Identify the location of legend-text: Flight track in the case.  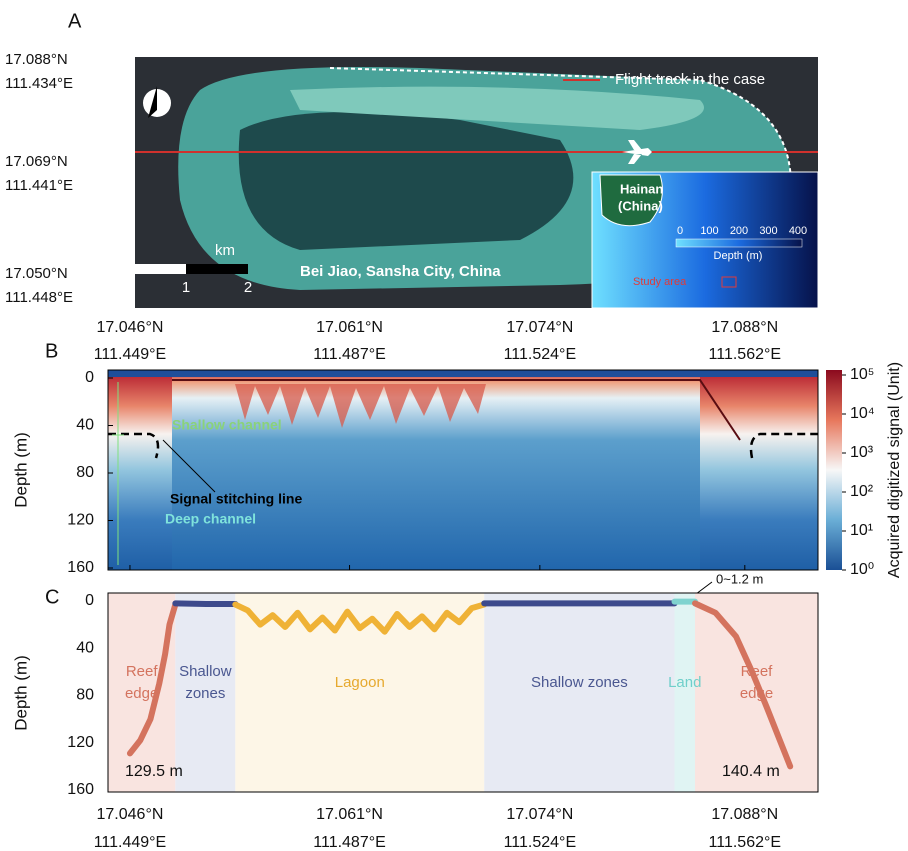
(690, 79).